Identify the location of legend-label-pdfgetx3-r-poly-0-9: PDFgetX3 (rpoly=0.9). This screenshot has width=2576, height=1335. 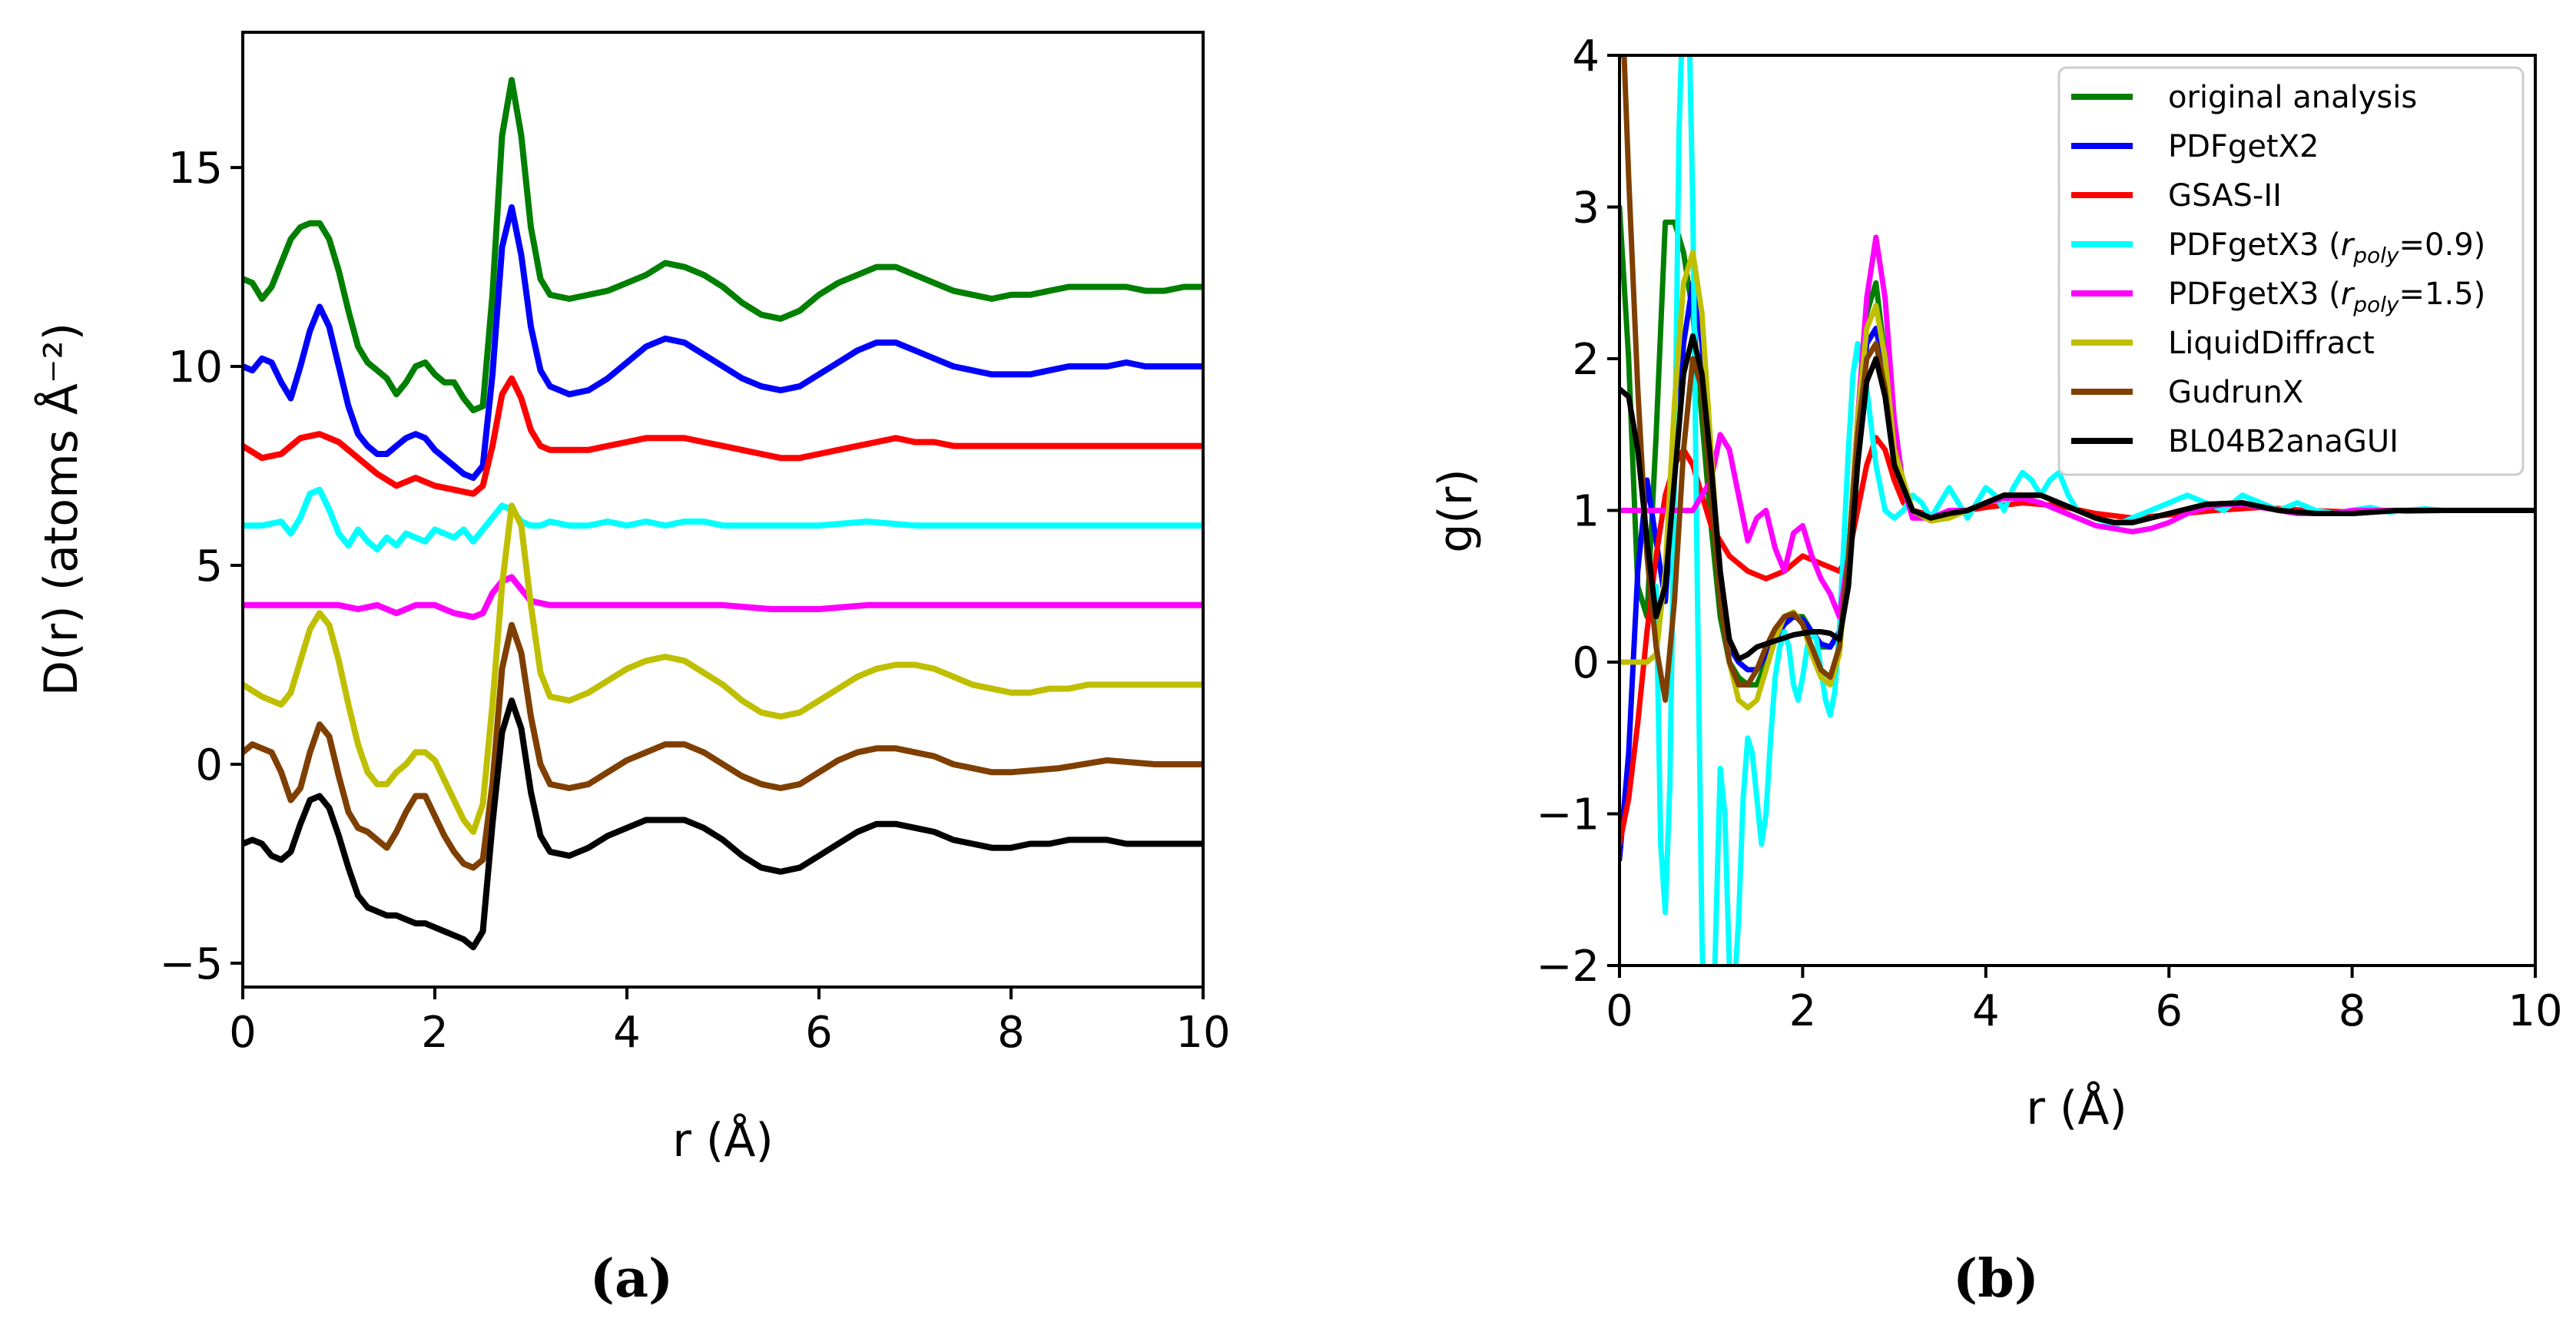
(2326, 247).